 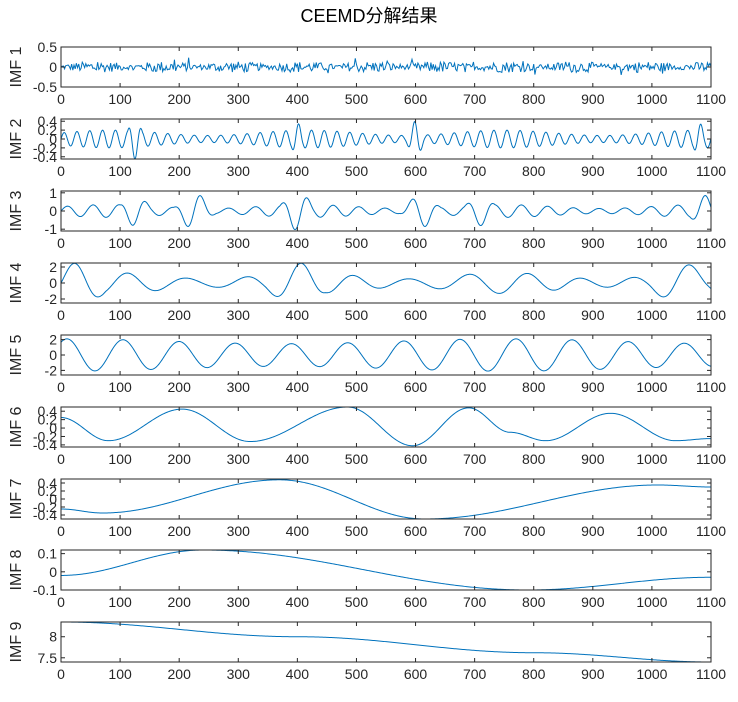 I want to click on imf-9-xtick-label: 400, so click(x=298, y=674).